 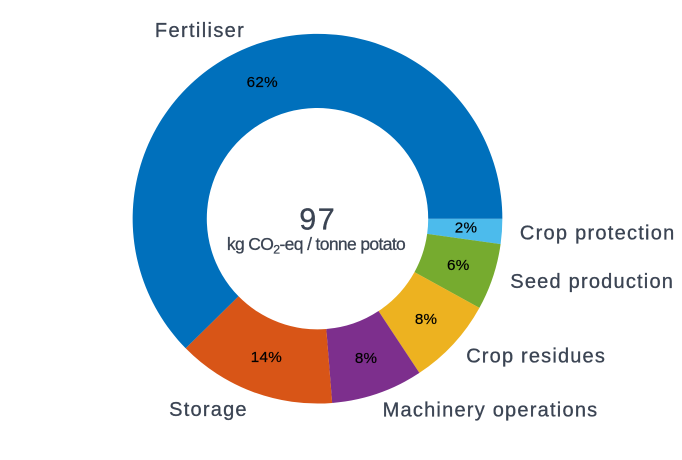 I want to click on svg-text: 97, so click(x=317, y=219).